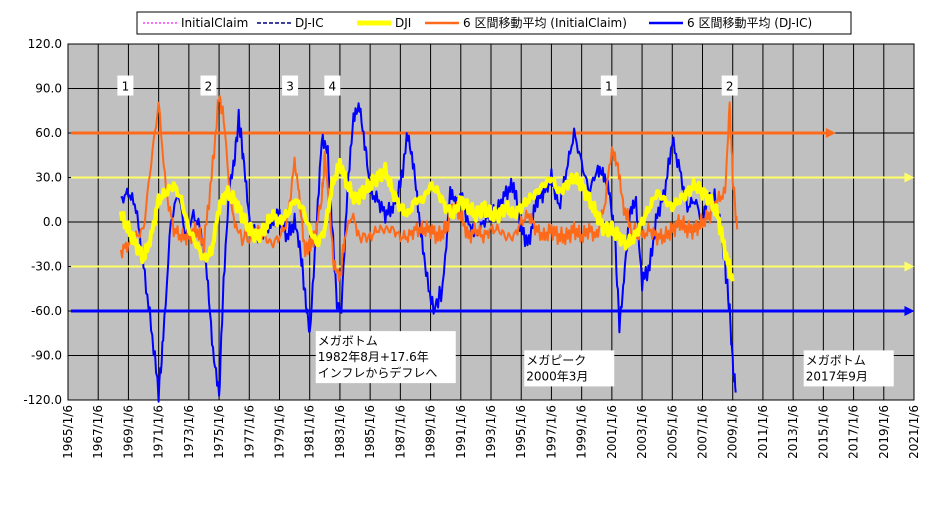  I want to click on y-tick-label: 60.0, so click(48, 133).